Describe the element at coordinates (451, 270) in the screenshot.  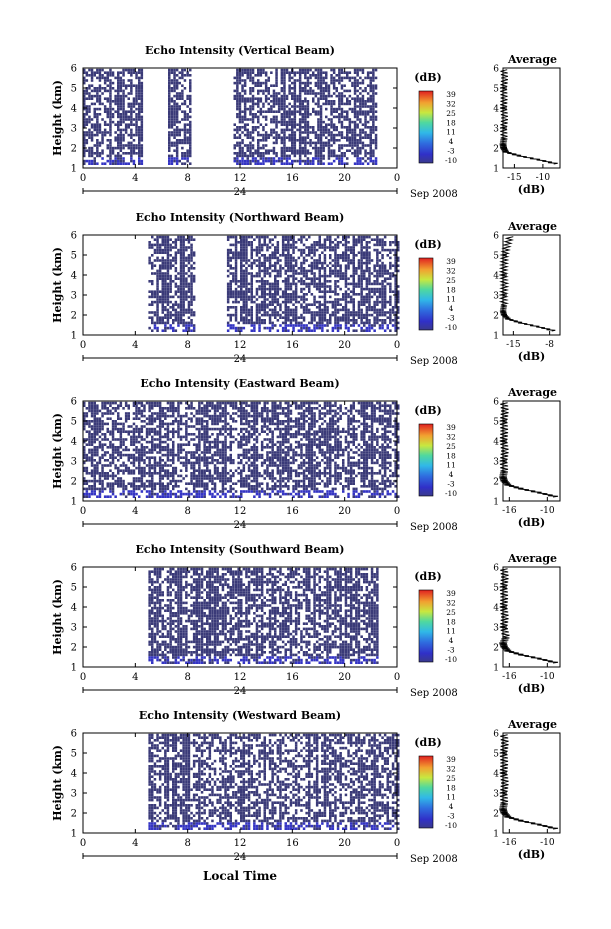
I see `colorbar-tick-label: 32` at that location.